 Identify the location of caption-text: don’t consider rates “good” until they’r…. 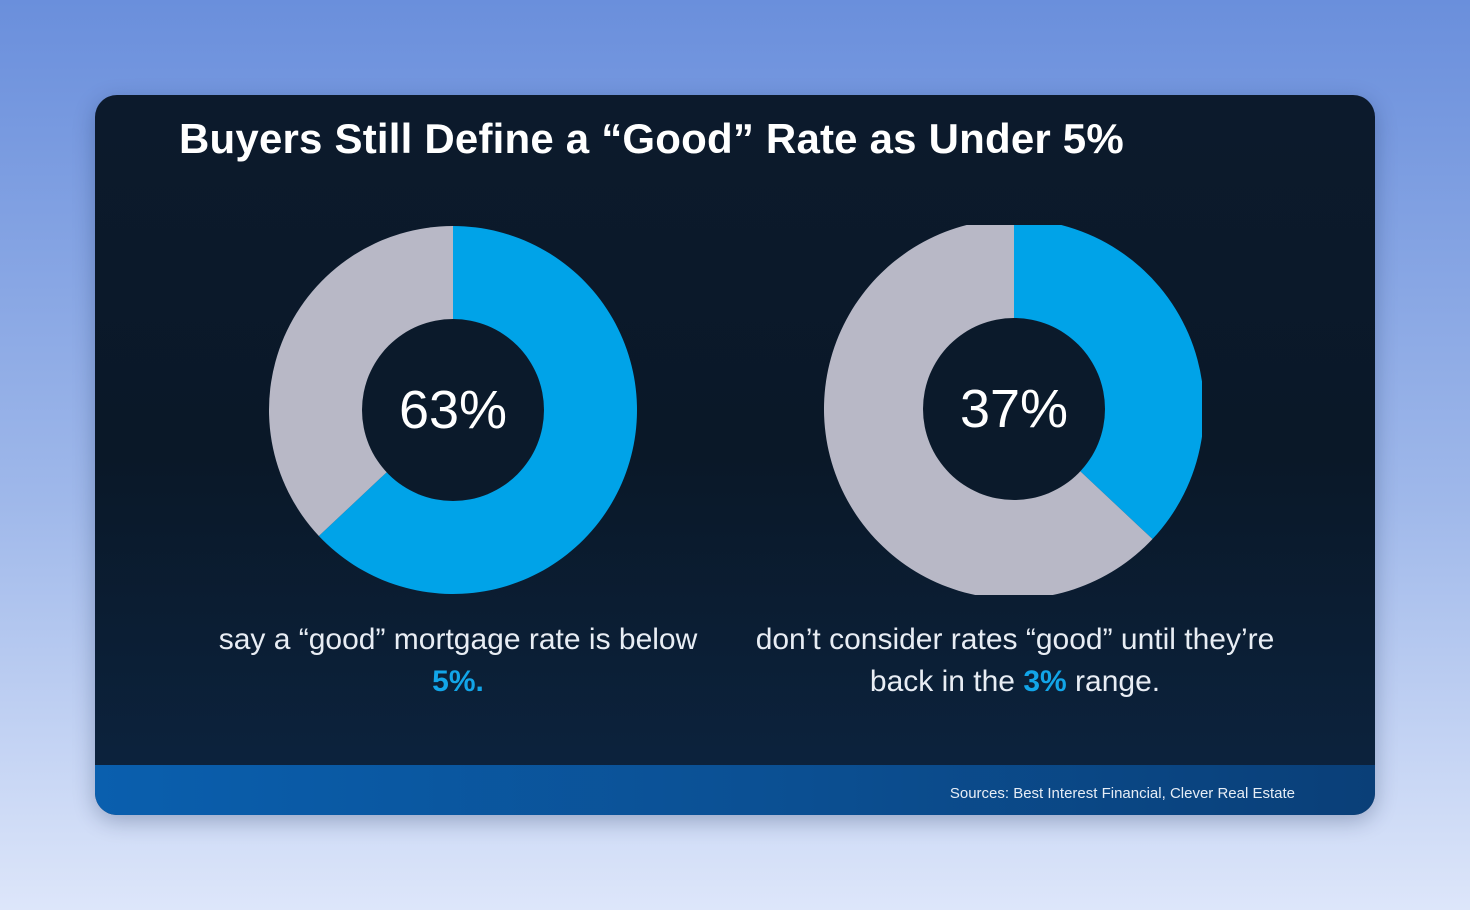
(1015, 660).